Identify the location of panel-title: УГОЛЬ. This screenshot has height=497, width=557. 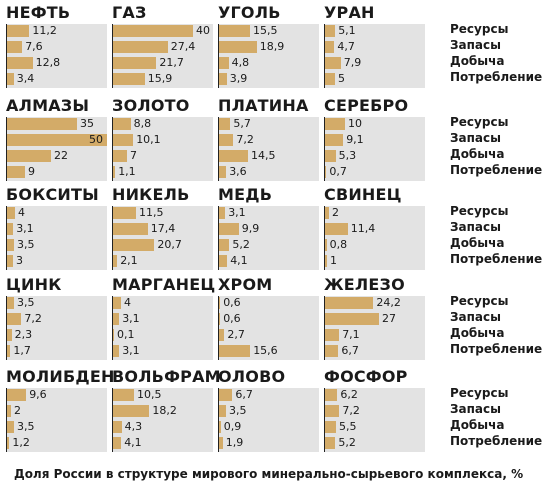
(249, 12).